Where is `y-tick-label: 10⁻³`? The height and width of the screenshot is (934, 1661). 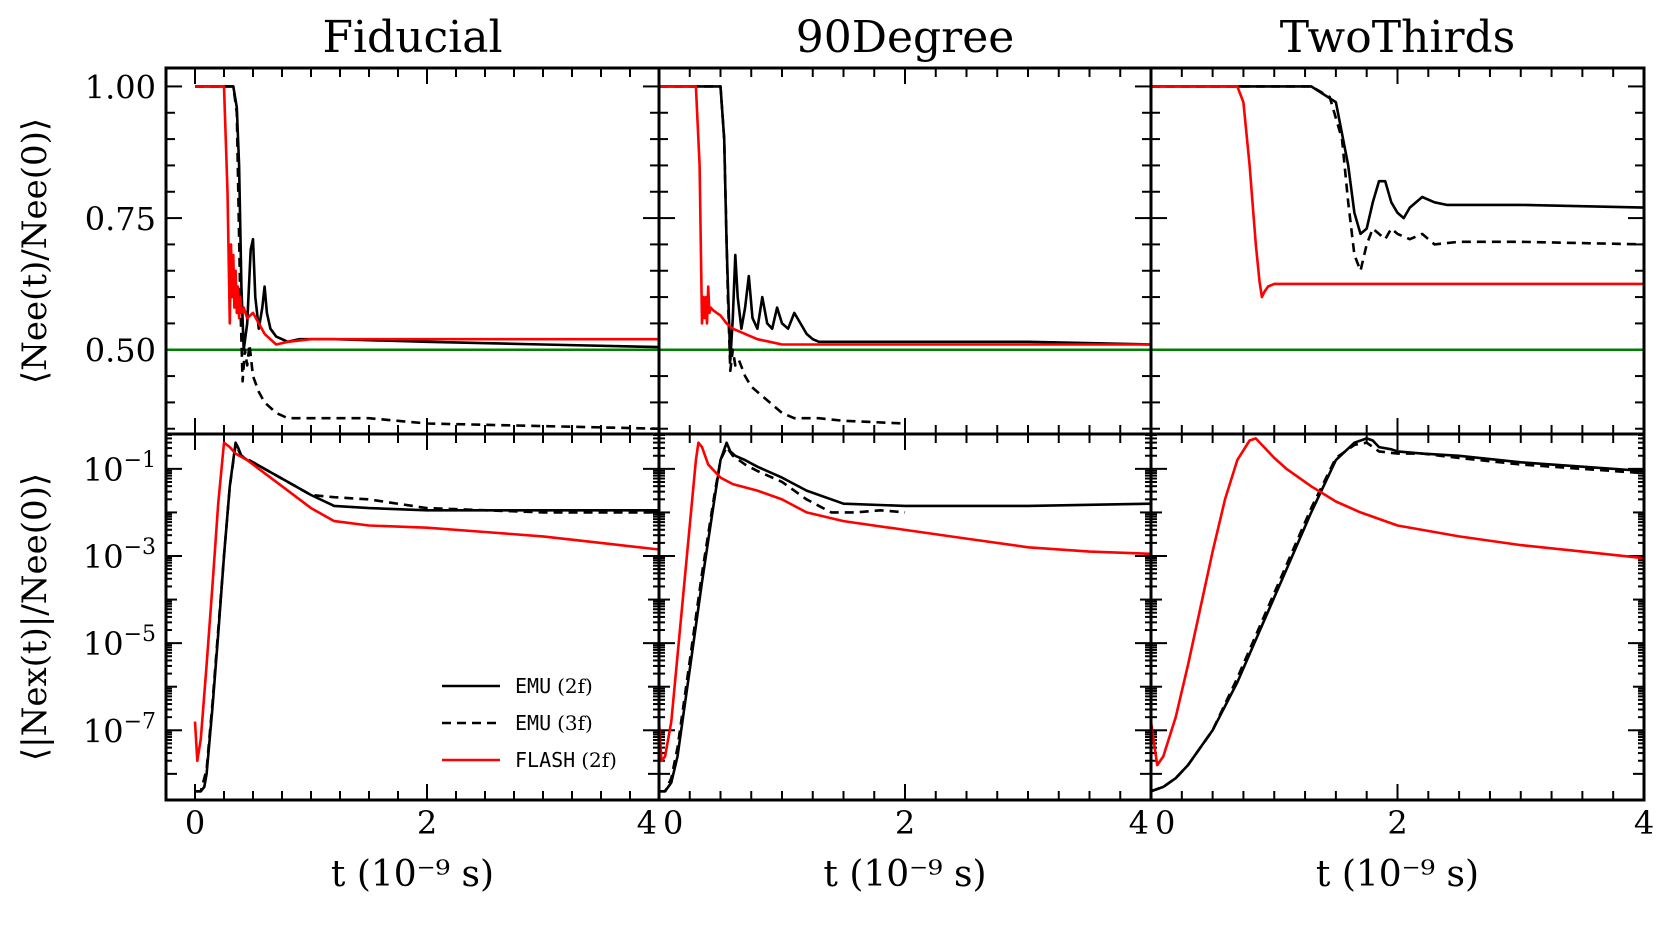 y-tick-label: 10⁻³ is located at coordinates (119, 555).